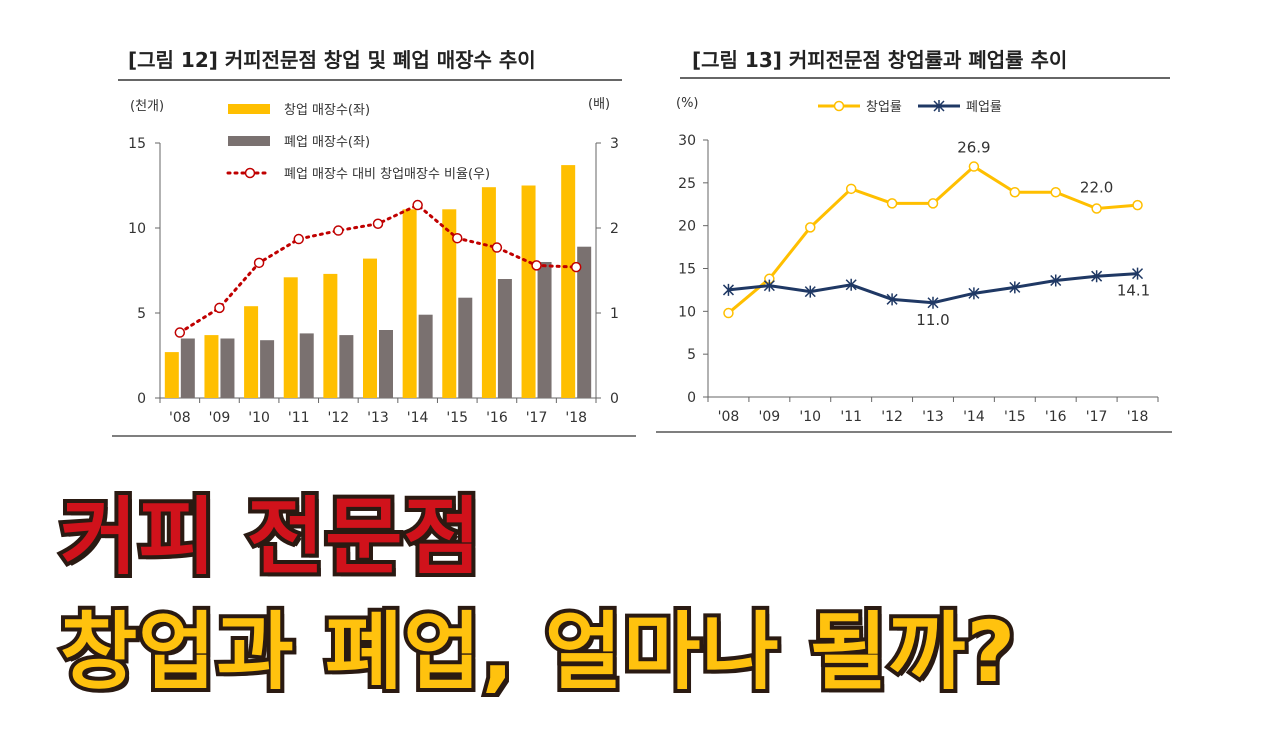  Describe the element at coordinates (250, 173) in the screenshot. I see `chart-12-legend-marker-ratio` at that location.